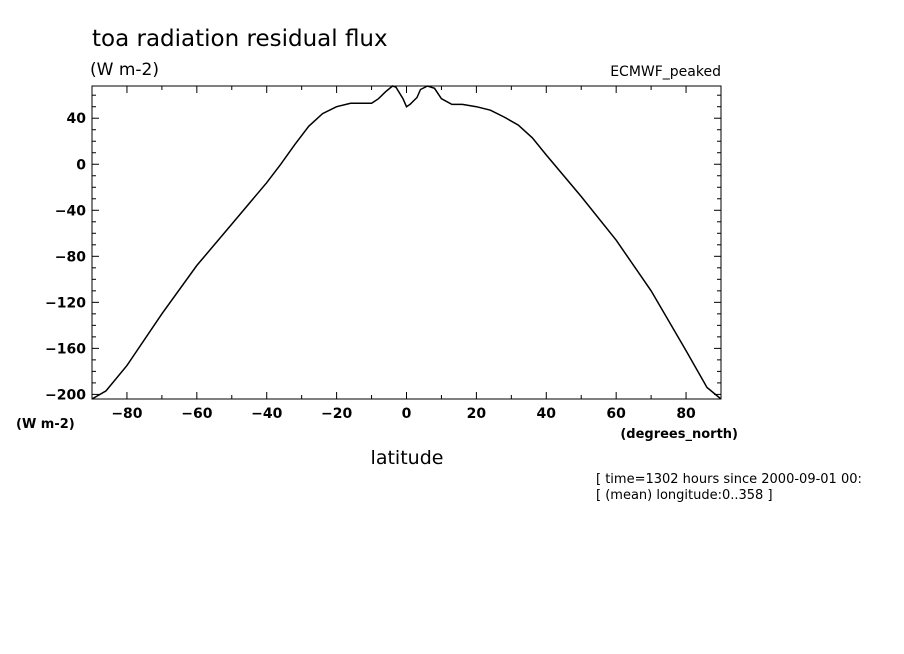  Describe the element at coordinates (336, 414) in the screenshot. I see `x-tick-label: −20` at that location.